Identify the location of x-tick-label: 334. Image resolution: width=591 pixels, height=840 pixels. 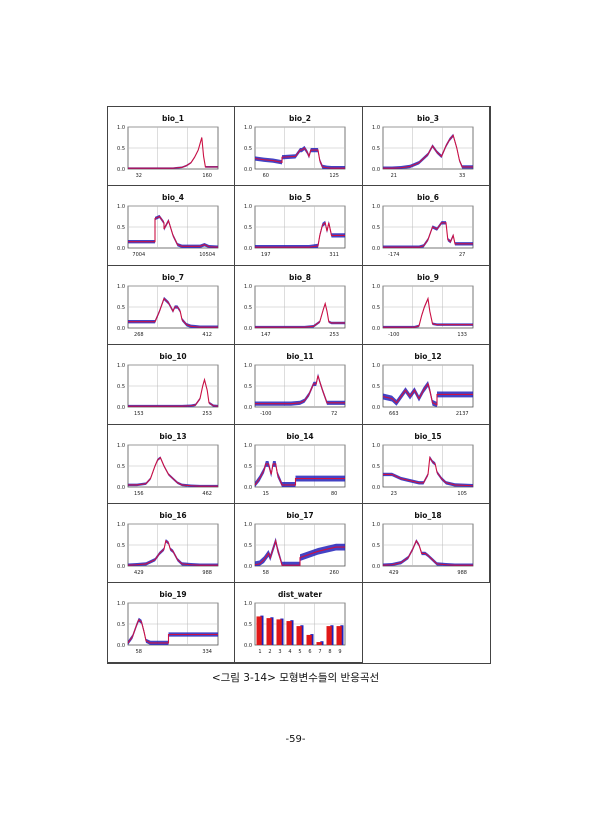
(207, 652).